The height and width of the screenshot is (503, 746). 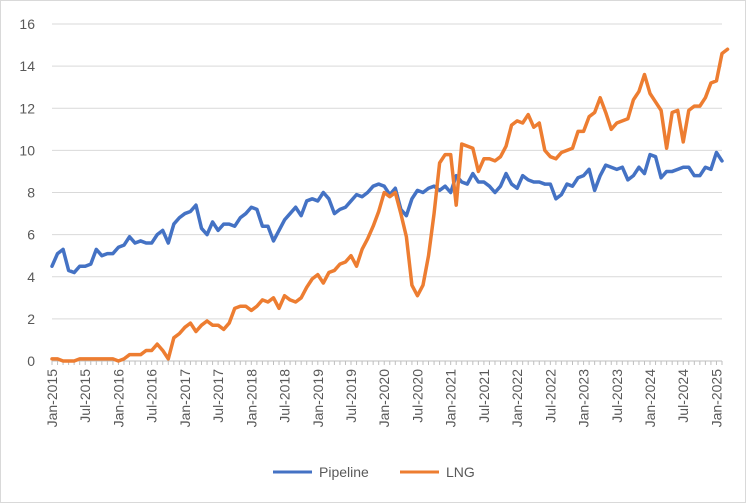 What do you see at coordinates (650, 398) in the screenshot?
I see `x-tick-label: Jan-2024` at bounding box center [650, 398].